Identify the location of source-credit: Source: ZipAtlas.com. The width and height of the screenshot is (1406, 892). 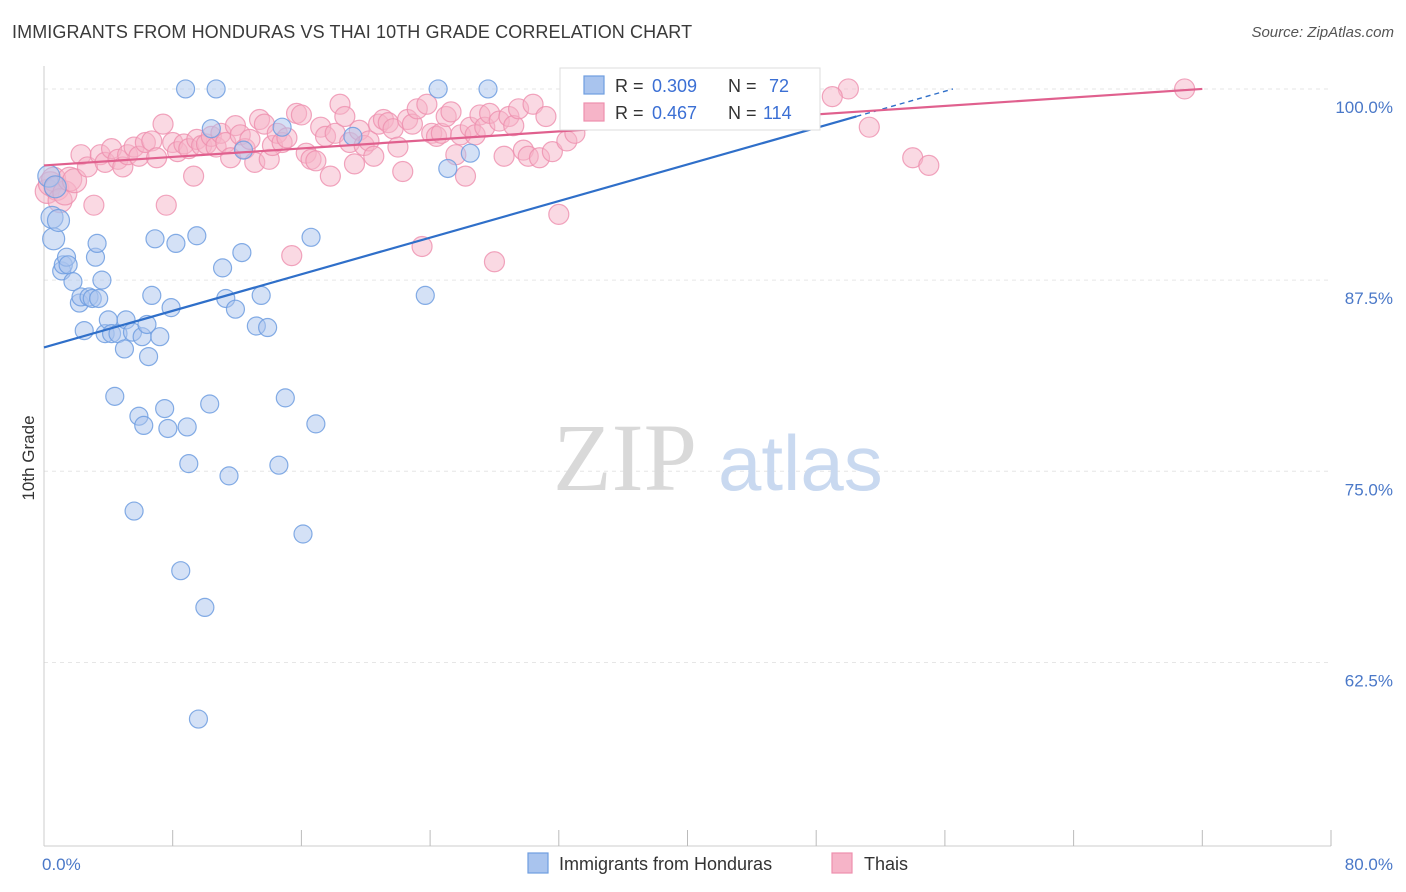
(1322, 32).